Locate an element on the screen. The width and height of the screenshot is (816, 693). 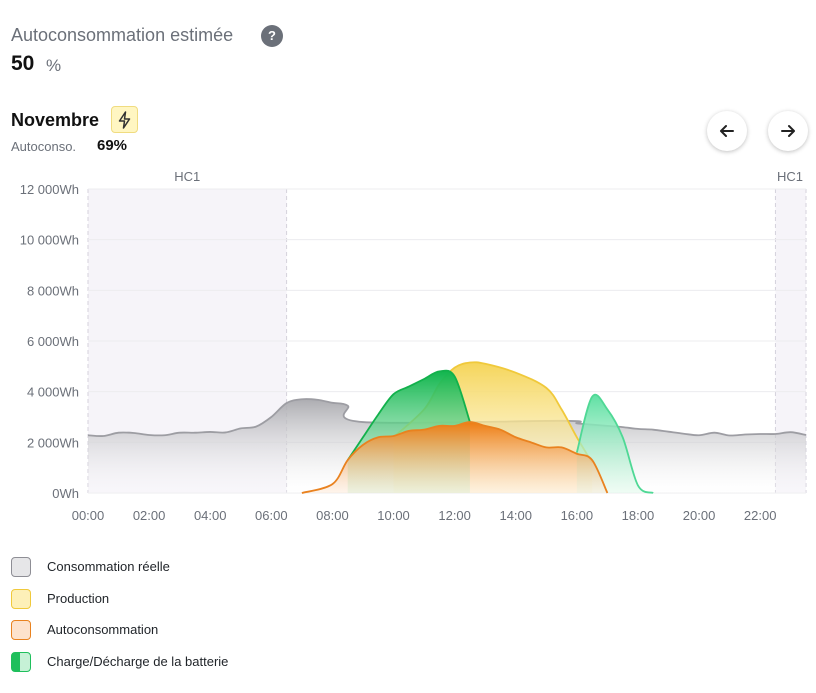
x-tick-label: 14:00 is located at coordinates (515, 515).